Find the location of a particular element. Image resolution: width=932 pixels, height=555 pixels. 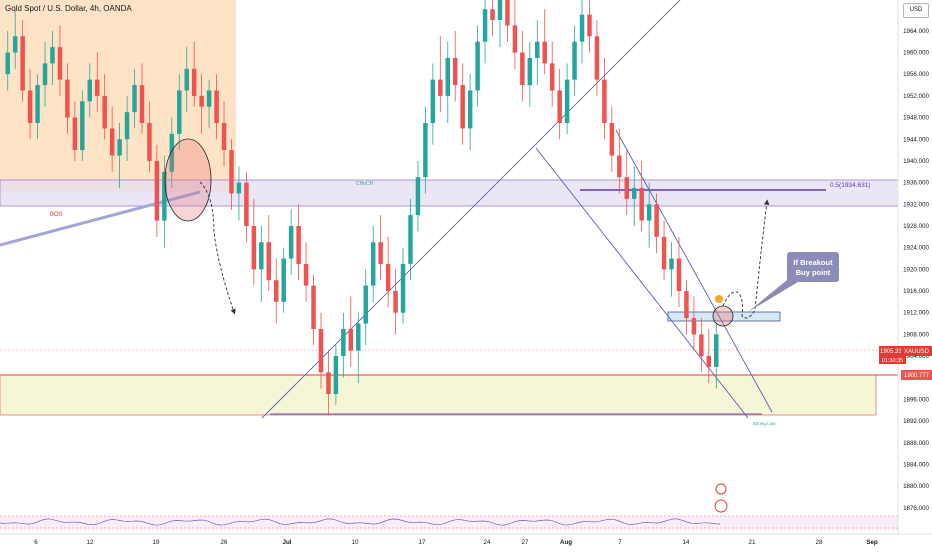

y-tick-label: 1896.000 is located at coordinates (916, 399).